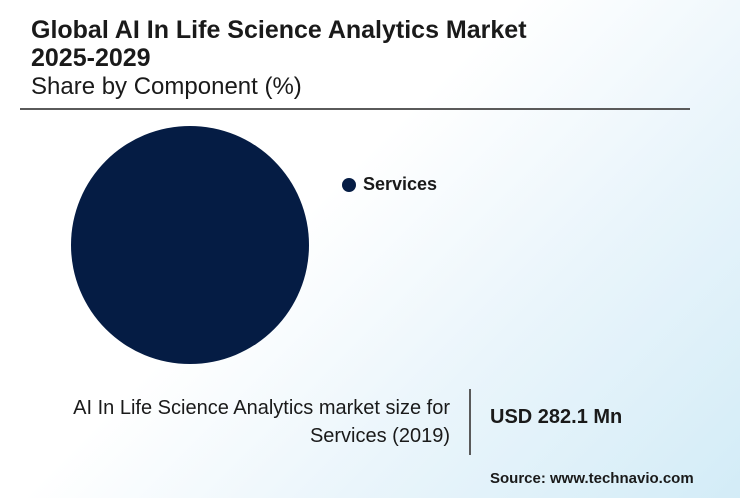 The height and width of the screenshot is (498, 740). Describe the element at coordinates (91, 58) in the screenshot. I see `chart-title-line-2: 2025-2029` at that location.